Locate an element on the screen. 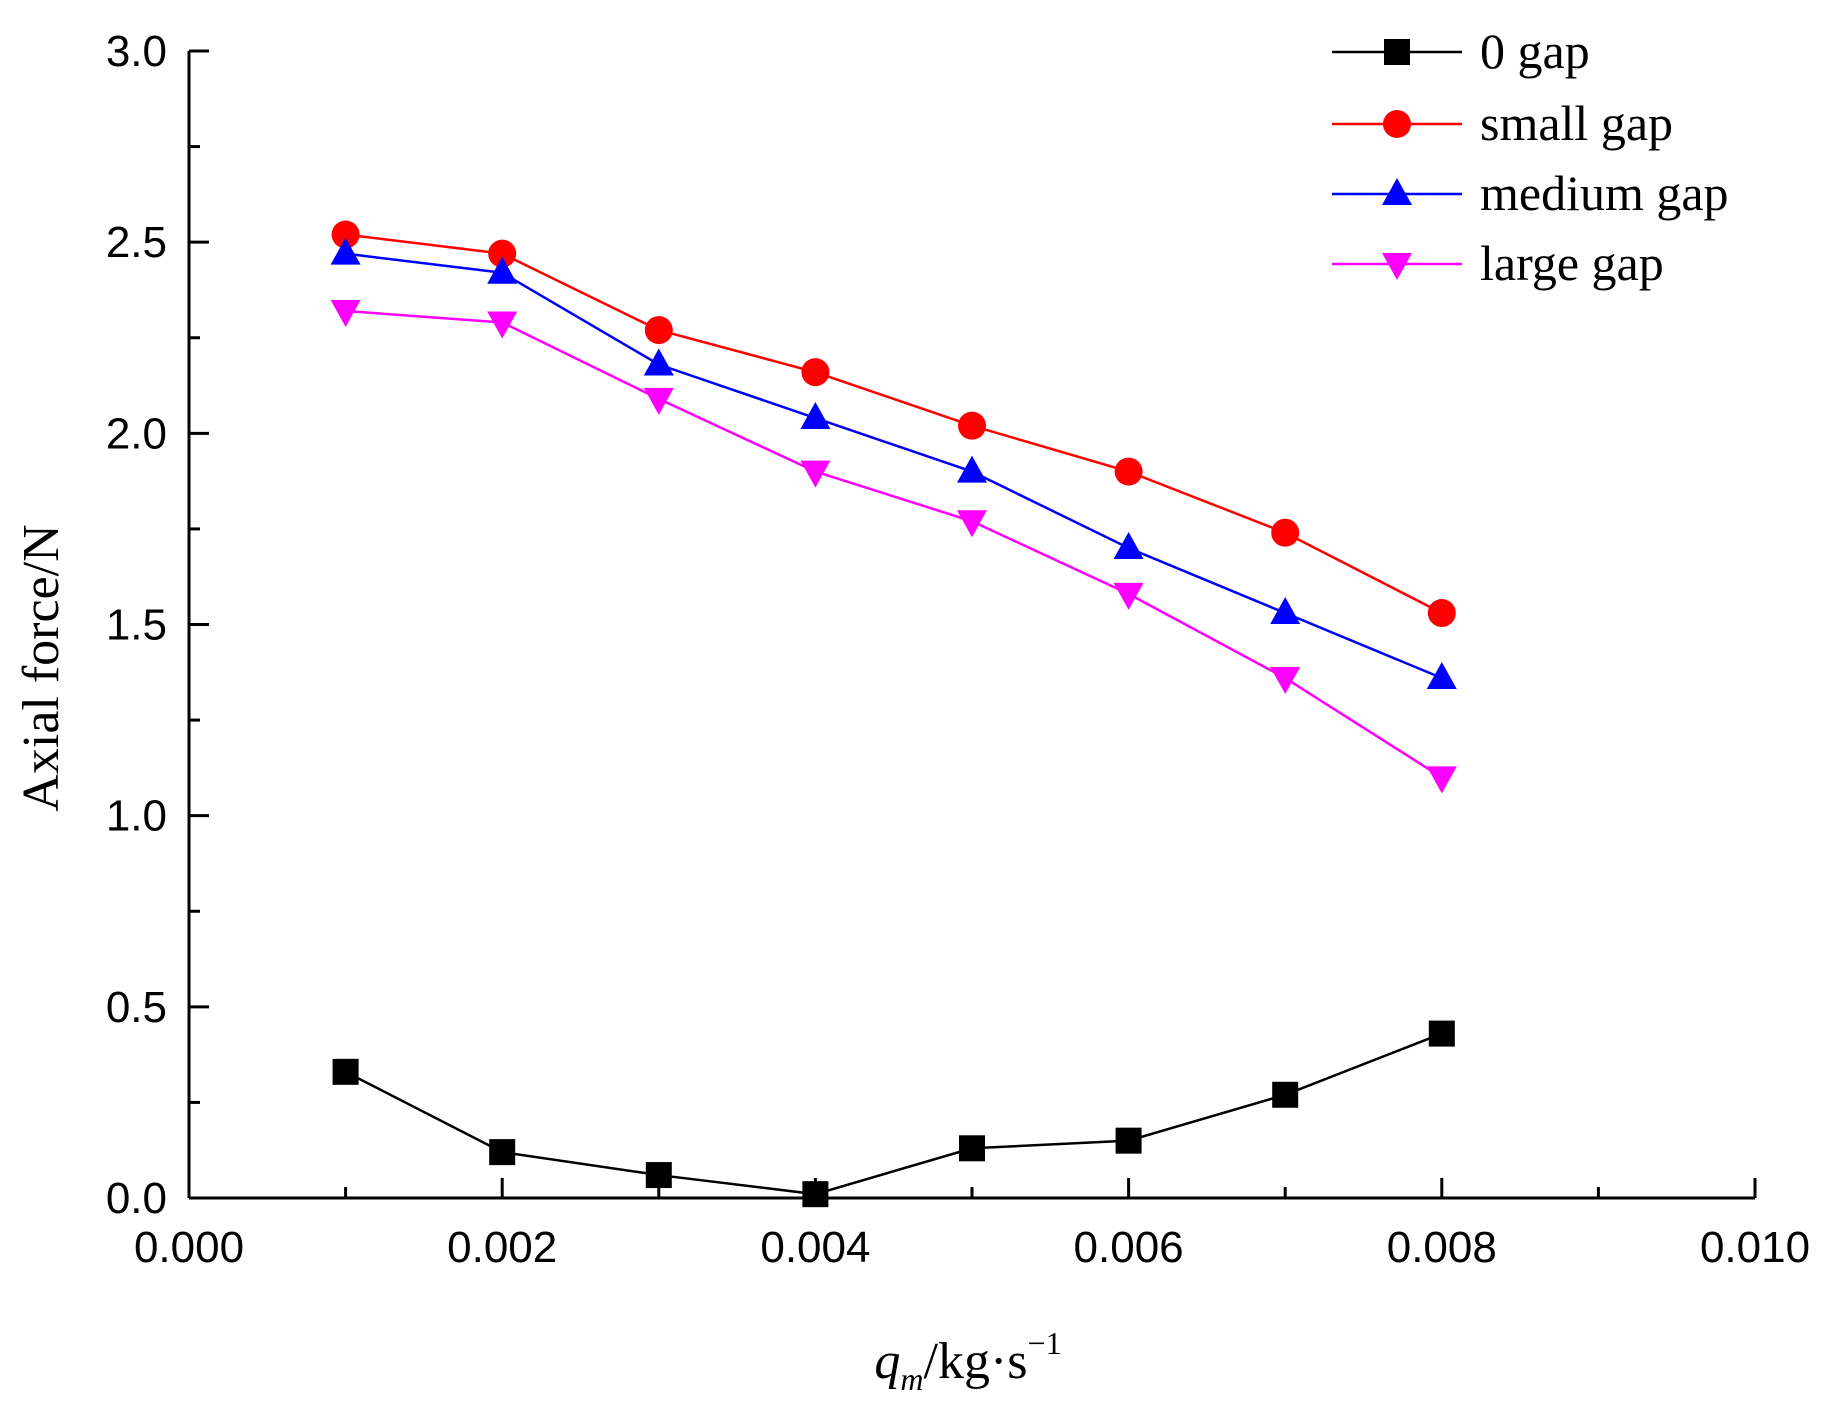  y-tick-label: 1.0 is located at coordinates (136, 816).